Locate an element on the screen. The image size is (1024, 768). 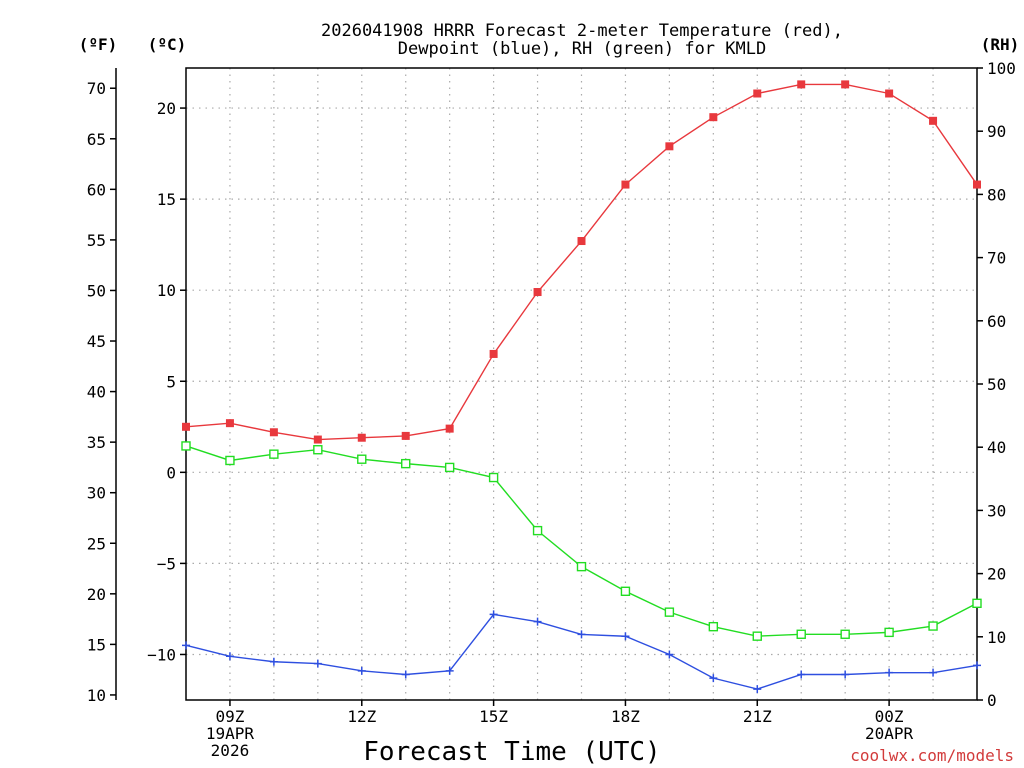
fahrenheit-tick-label: 10 is located at coordinates (96, 695).